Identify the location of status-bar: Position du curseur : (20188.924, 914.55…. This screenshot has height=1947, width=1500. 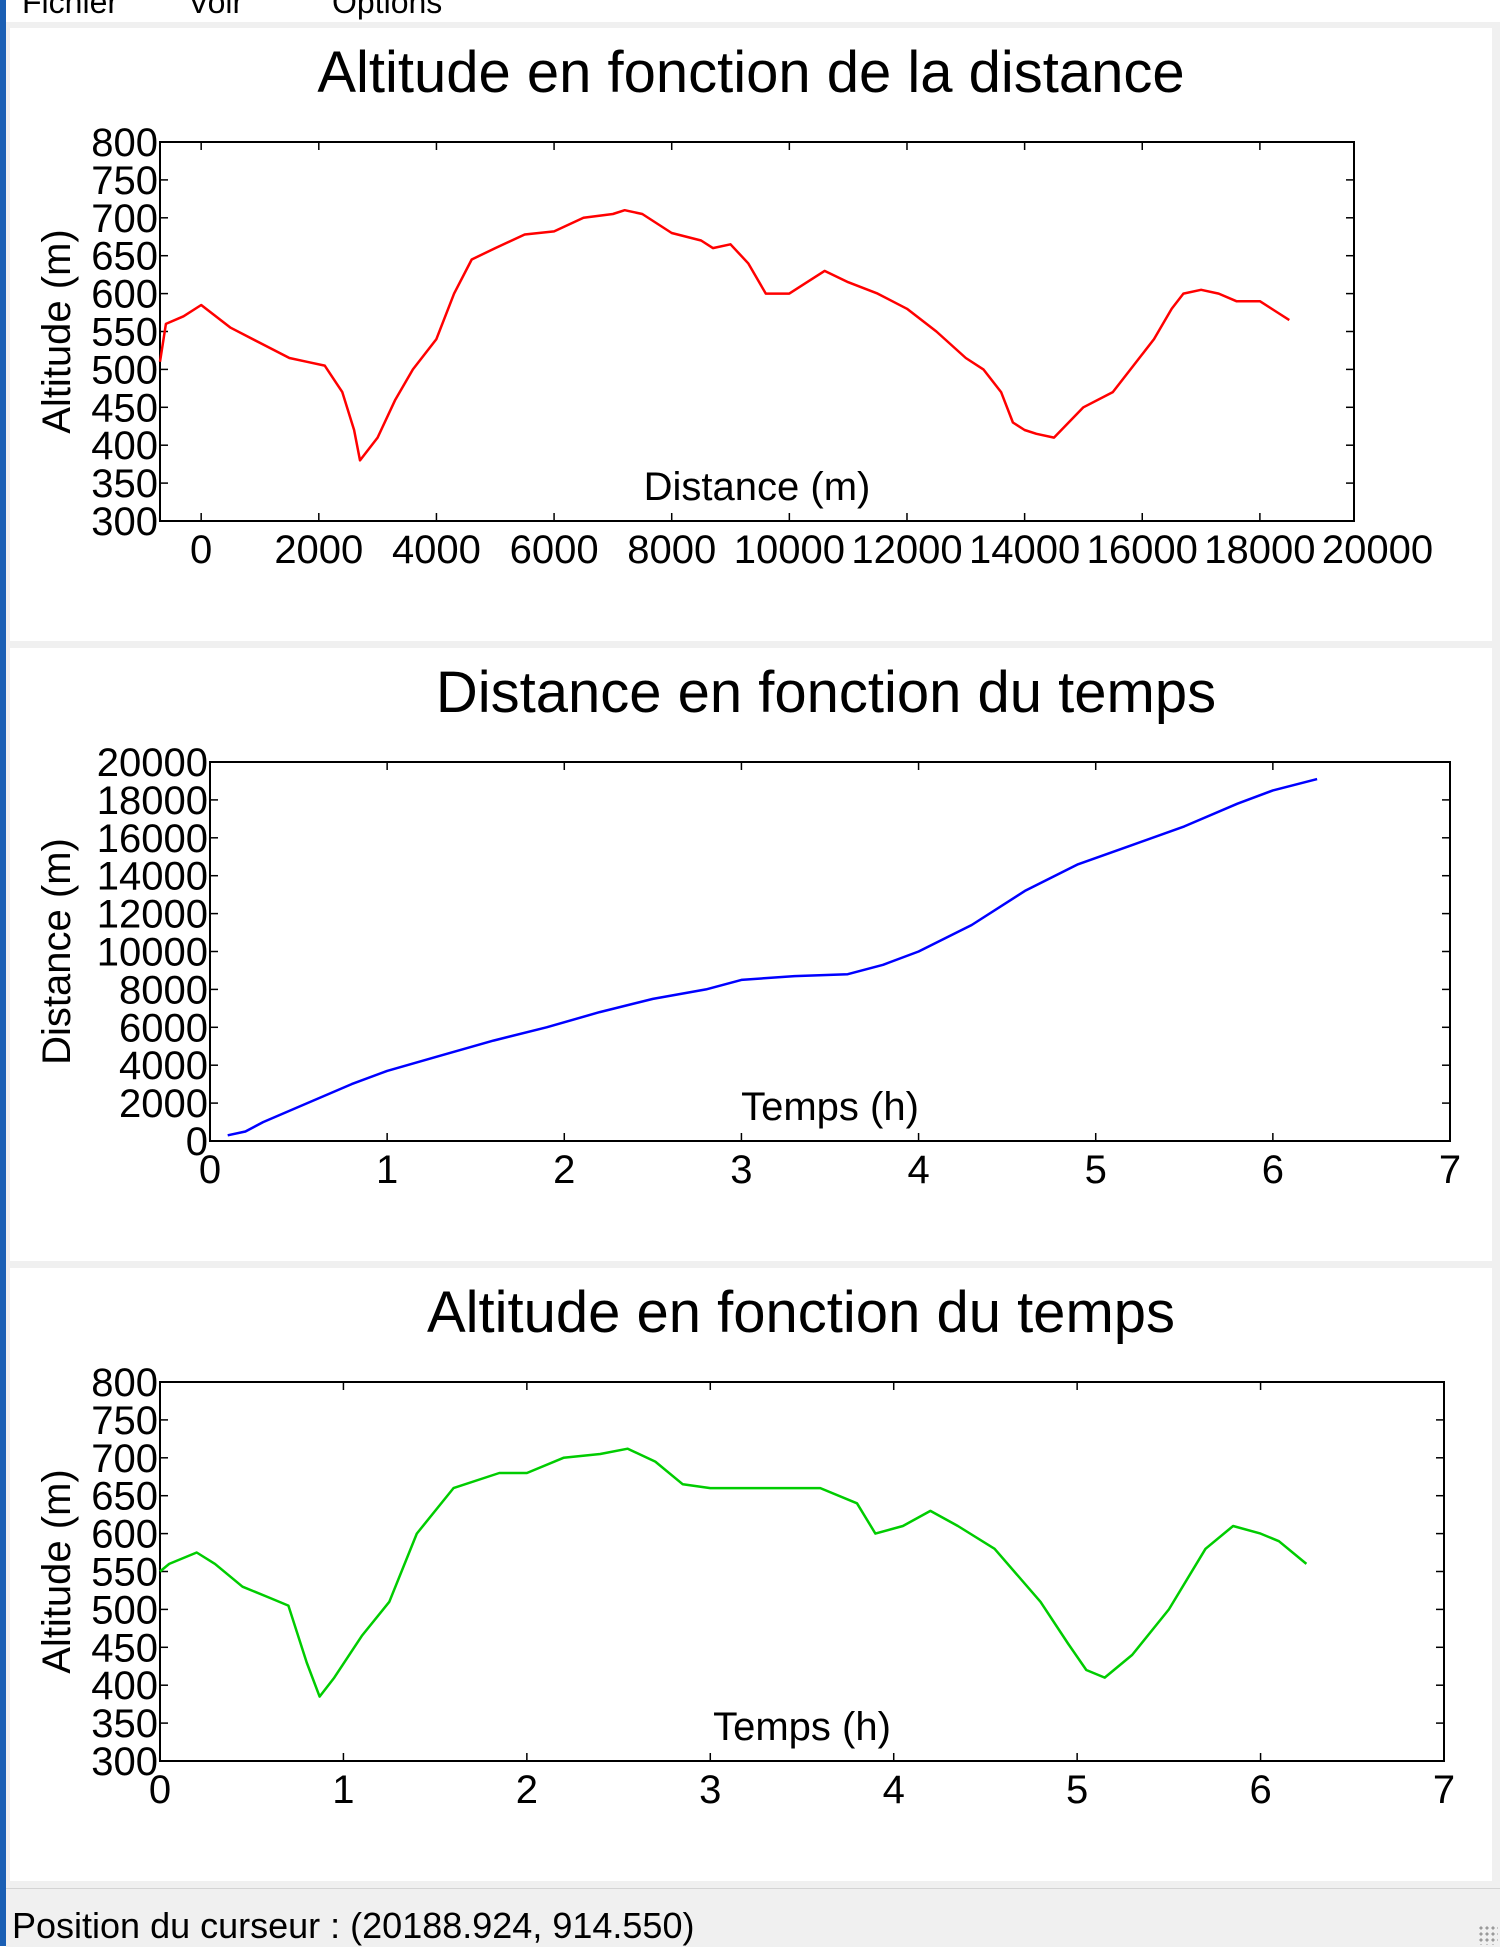
(753, 1917).